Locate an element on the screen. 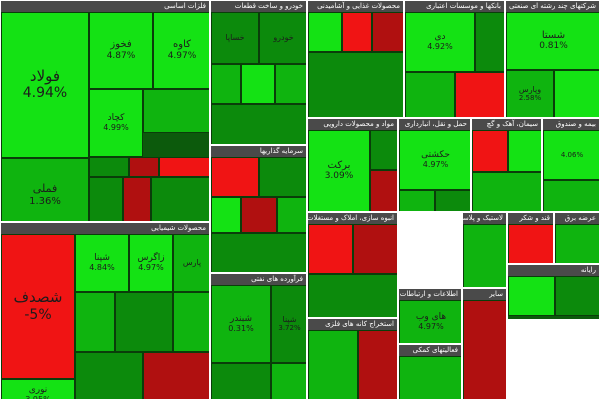  sector-7: انبوه سازی، املاک و مستغلات is located at coordinates (352, 265).